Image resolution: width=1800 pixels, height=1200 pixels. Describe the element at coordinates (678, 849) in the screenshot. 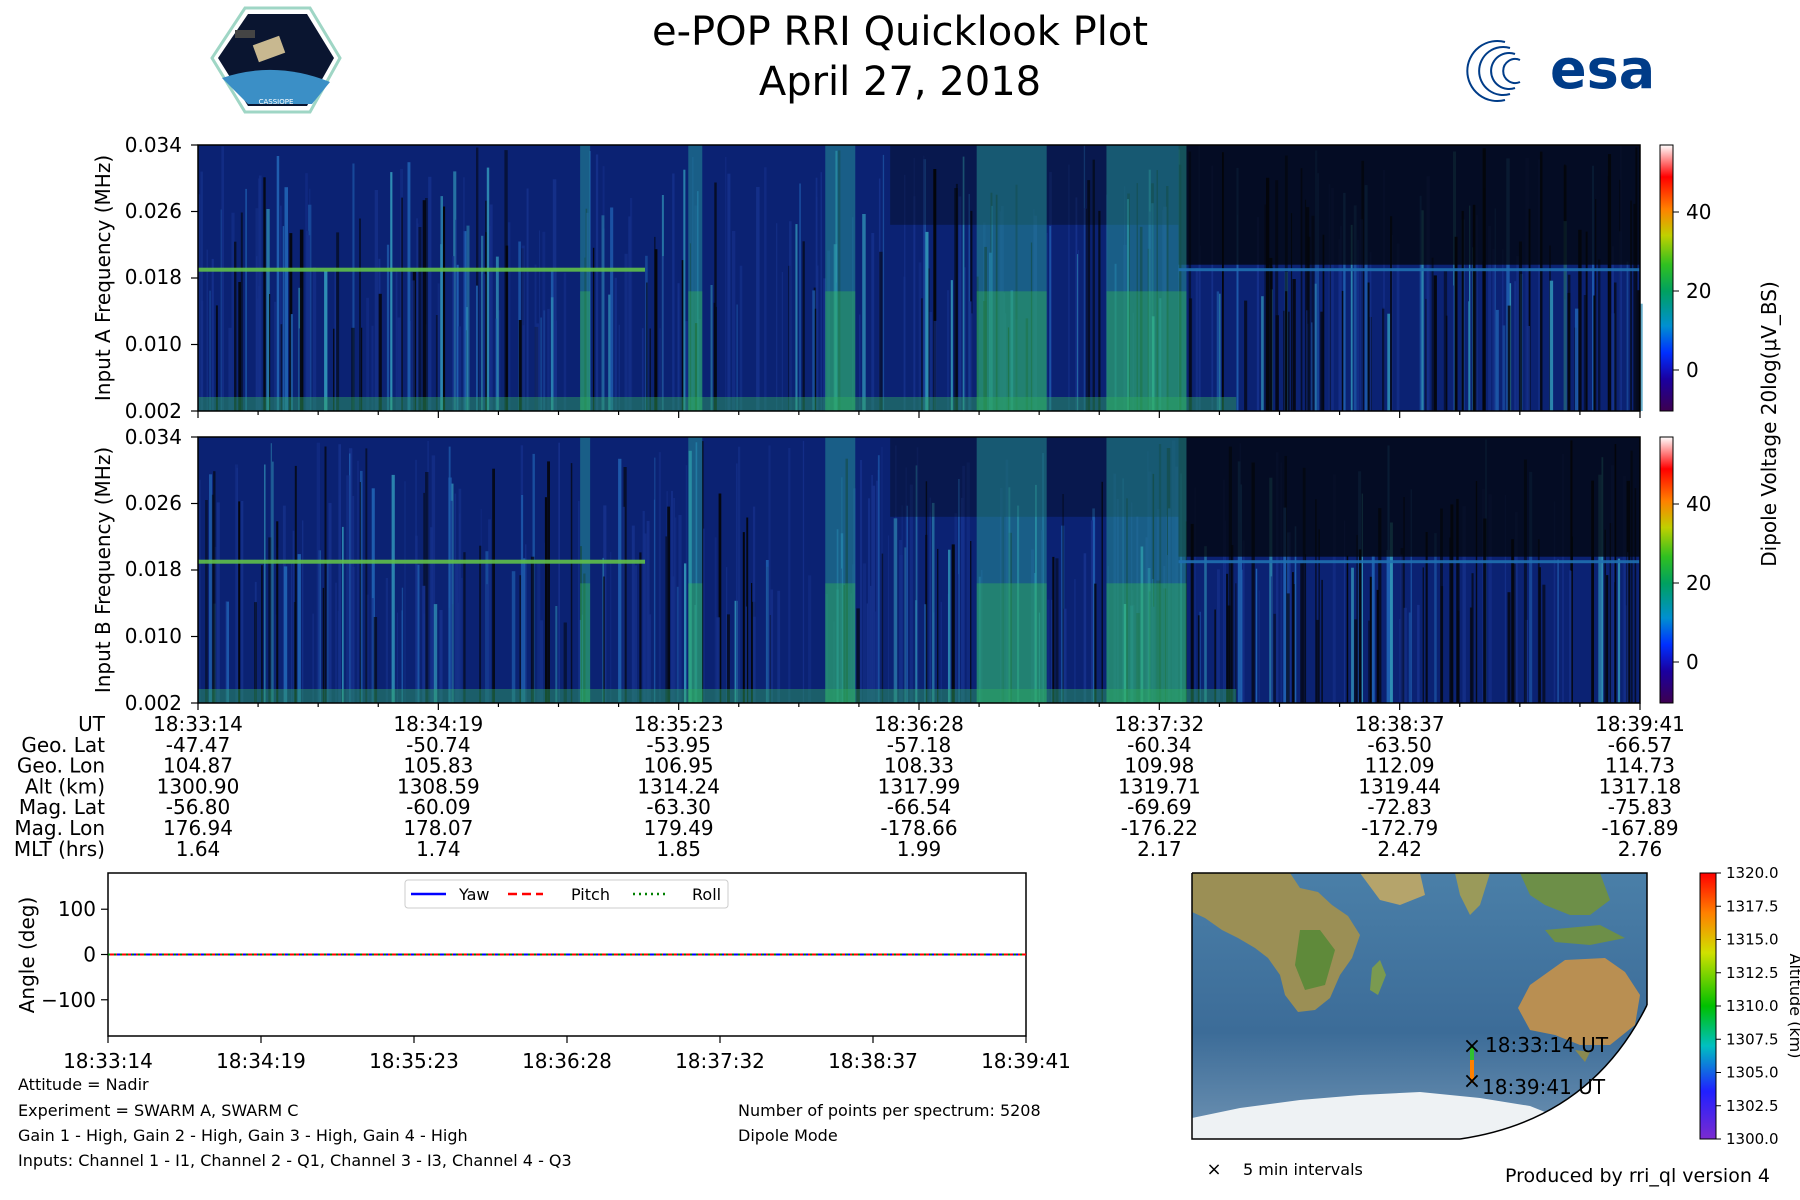

I see `table-cell: 1.85` at that location.